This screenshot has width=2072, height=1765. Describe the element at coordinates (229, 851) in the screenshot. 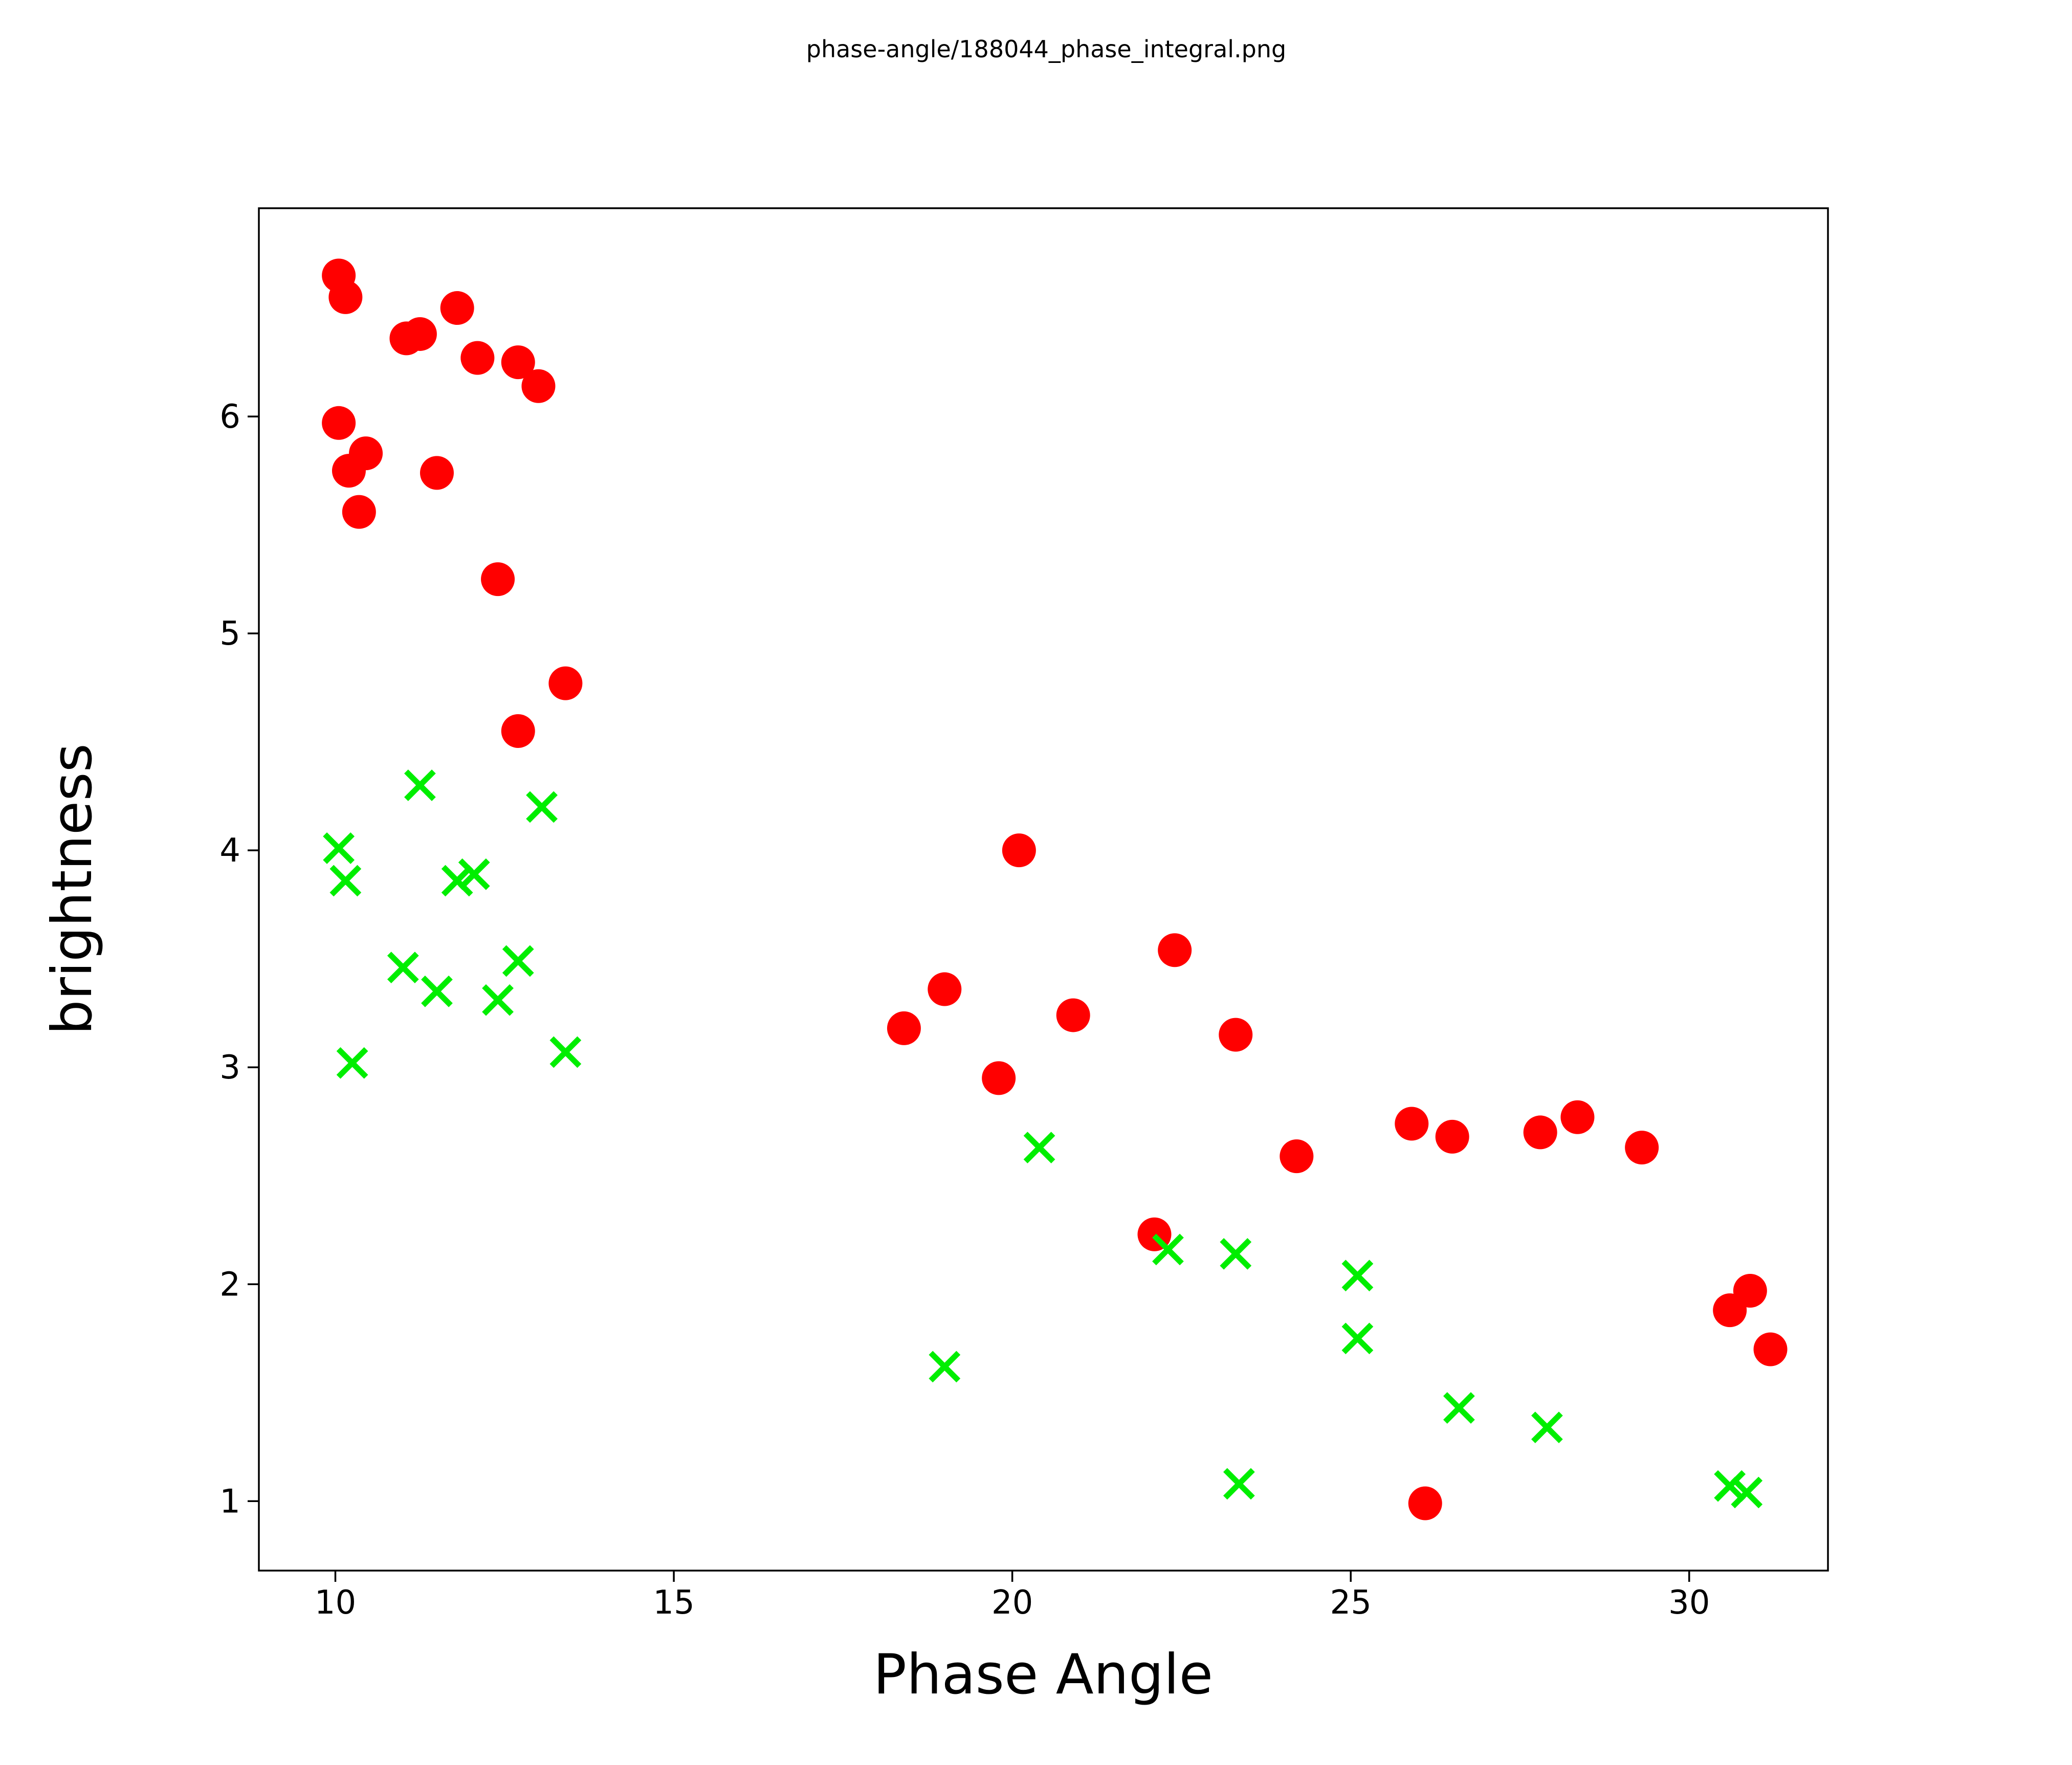

I see `y-tick-label: 4` at that location.